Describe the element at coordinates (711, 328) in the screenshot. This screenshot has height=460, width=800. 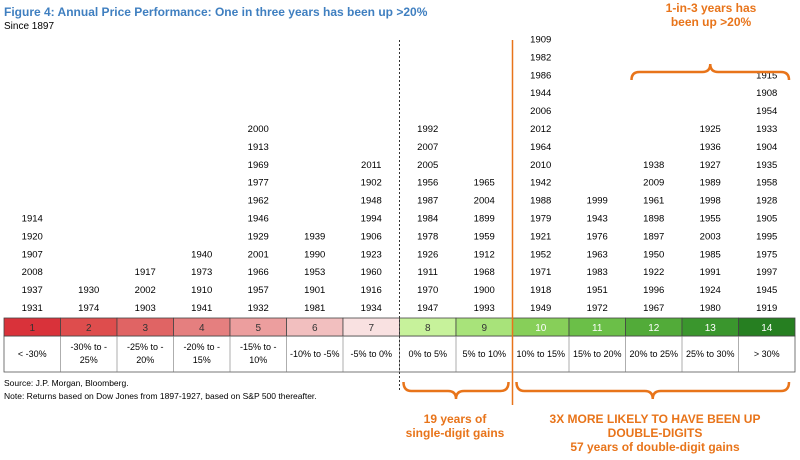
I see `category-number-13: 13` at that location.